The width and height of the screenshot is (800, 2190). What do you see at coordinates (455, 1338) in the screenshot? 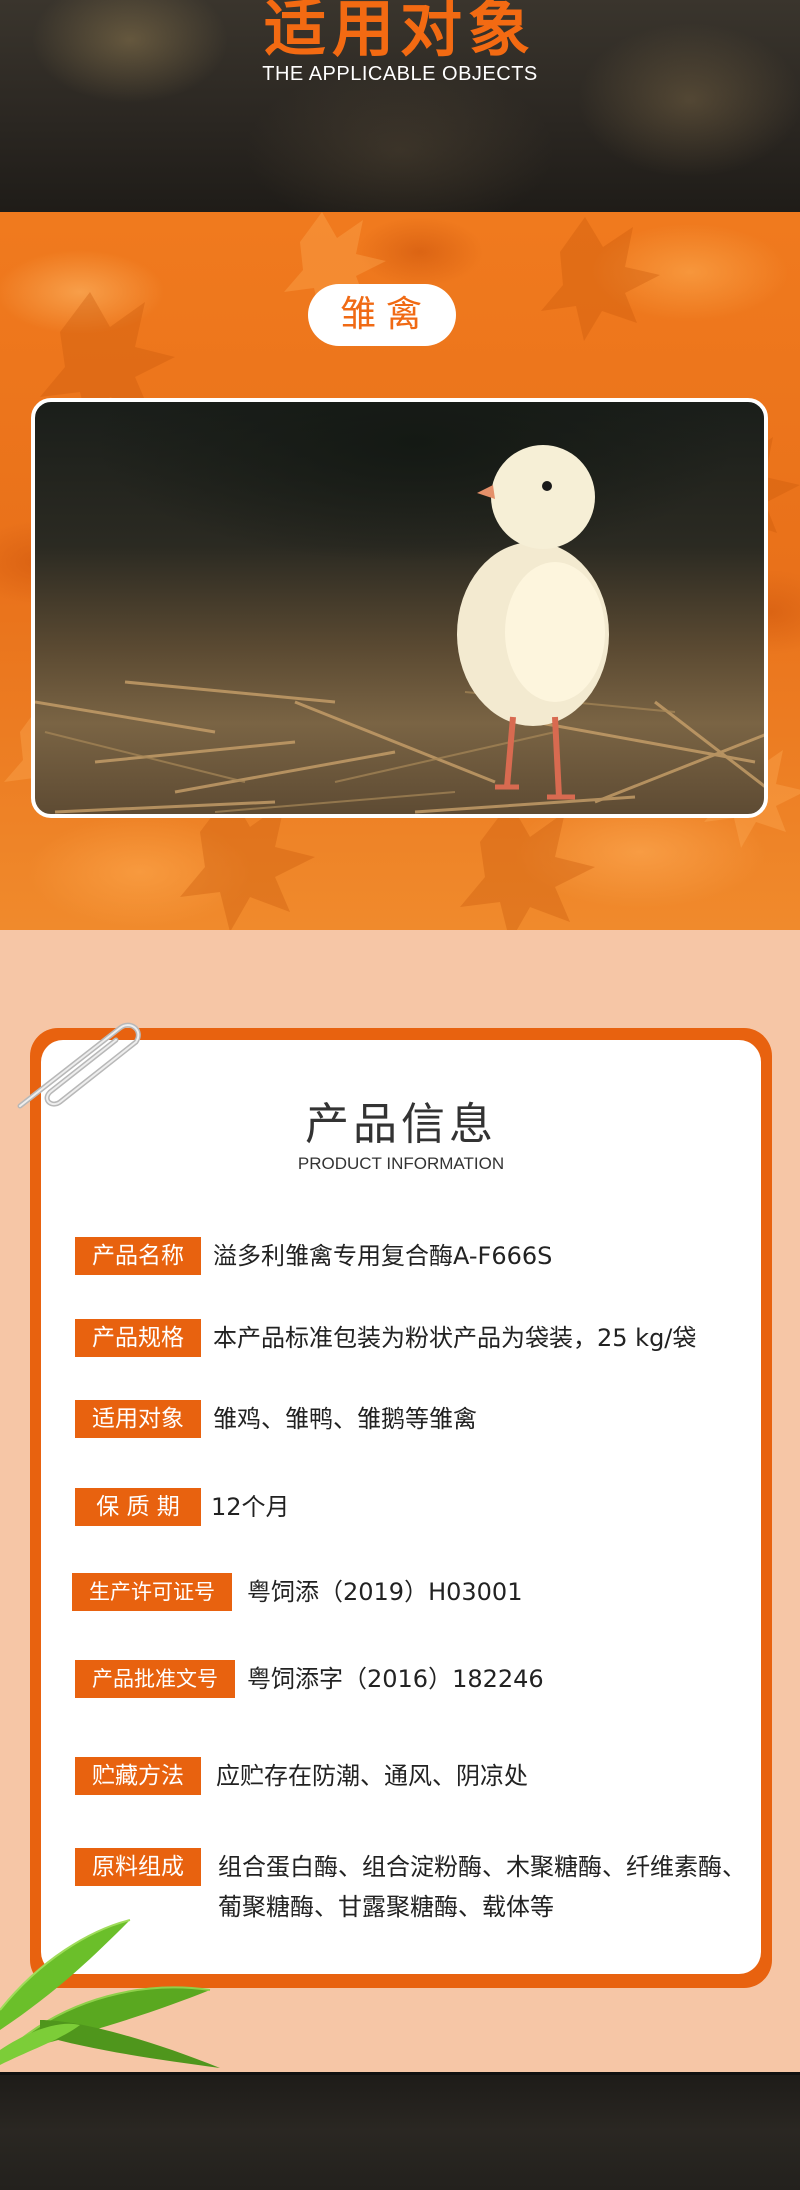
I see `row-value-spec: 本产品标准包装为粉状产品为袋装，25 kg/袋` at bounding box center [455, 1338].